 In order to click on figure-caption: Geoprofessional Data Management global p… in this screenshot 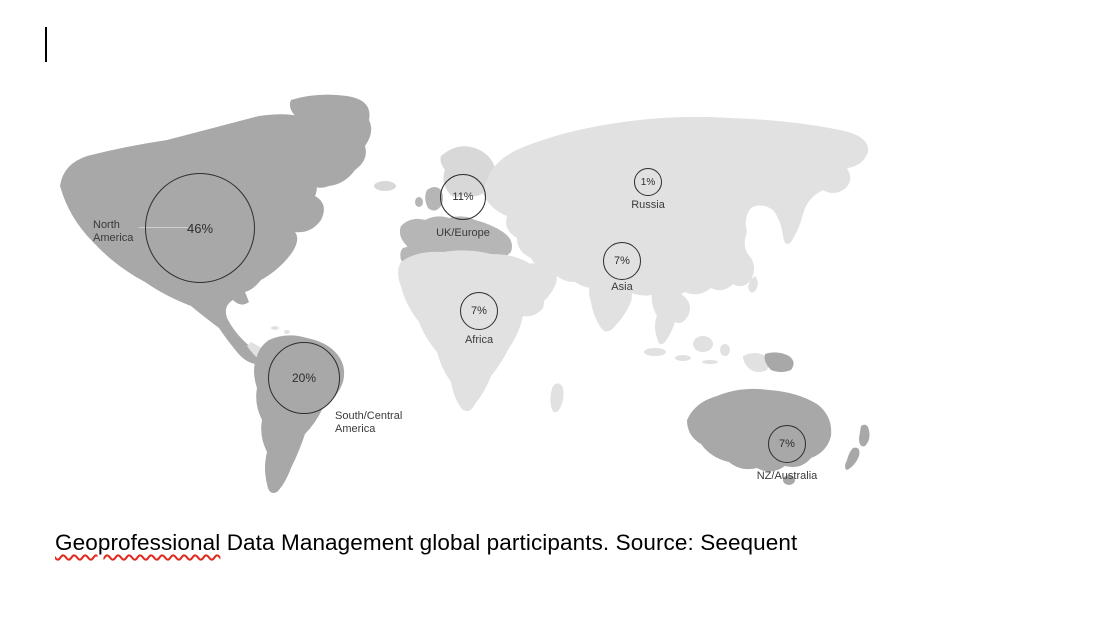, I will do `click(426, 543)`.